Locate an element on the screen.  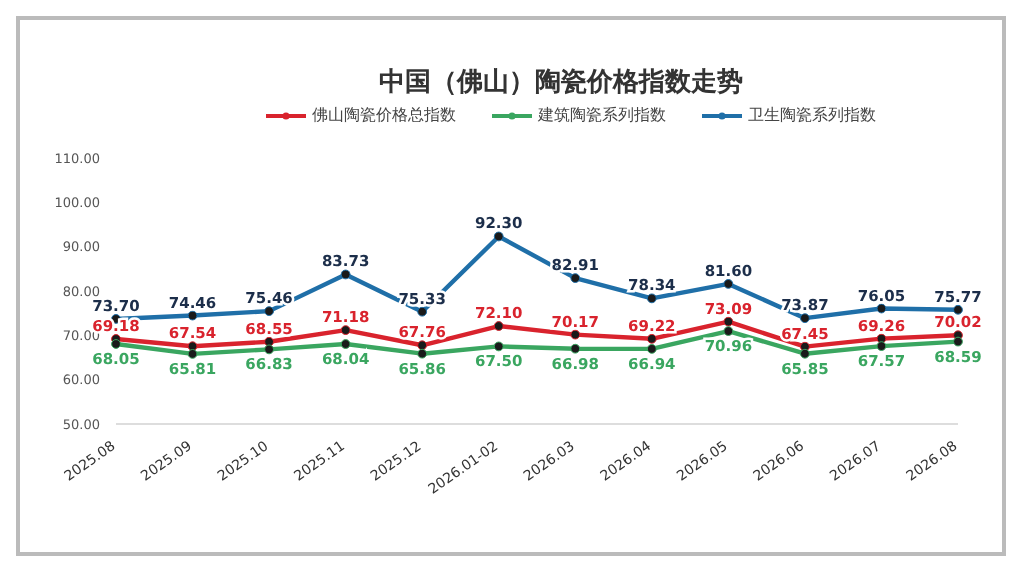
legend-label: 佛山陶瓷价格总指数 is located at coordinates (383, 115).